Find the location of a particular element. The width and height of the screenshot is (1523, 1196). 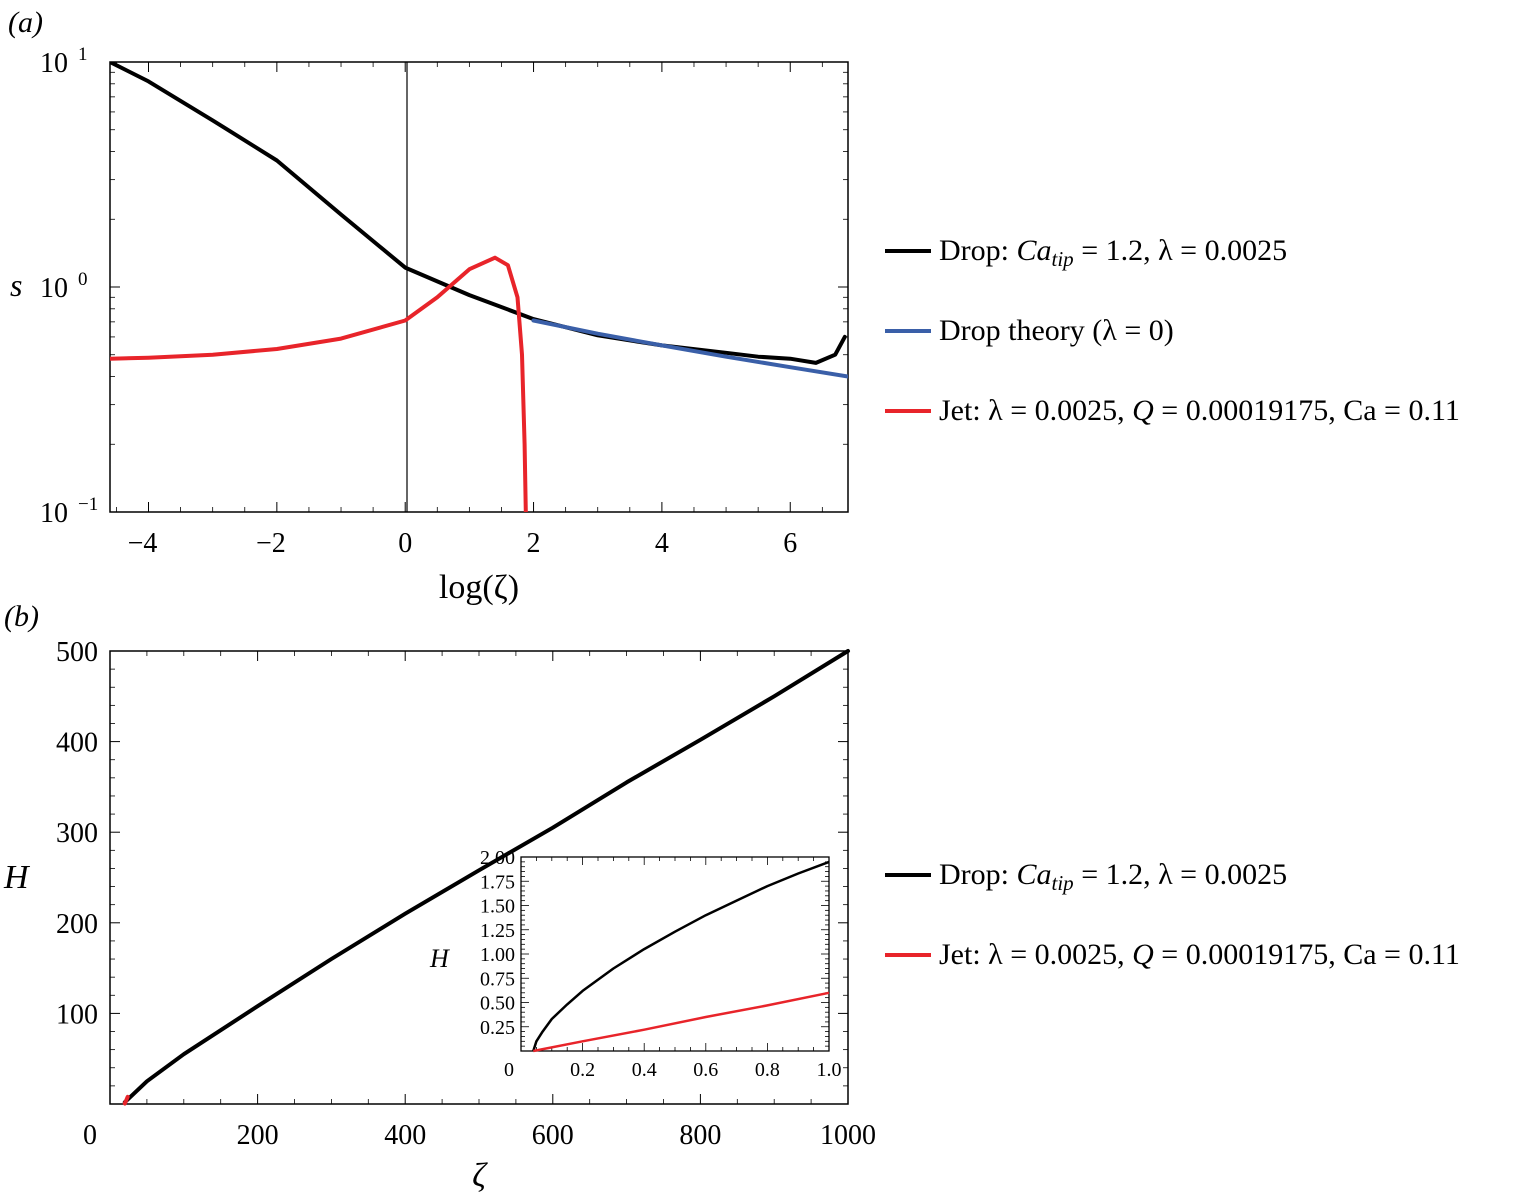

inset-series is located at coordinates (681, 956).